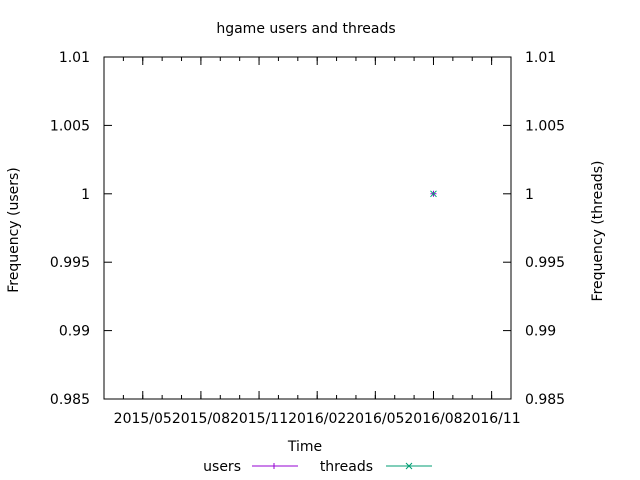  Describe the element at coordinates (545, 400) in the screenshot. I see `y-tick-label-right: 0.985` at that location.